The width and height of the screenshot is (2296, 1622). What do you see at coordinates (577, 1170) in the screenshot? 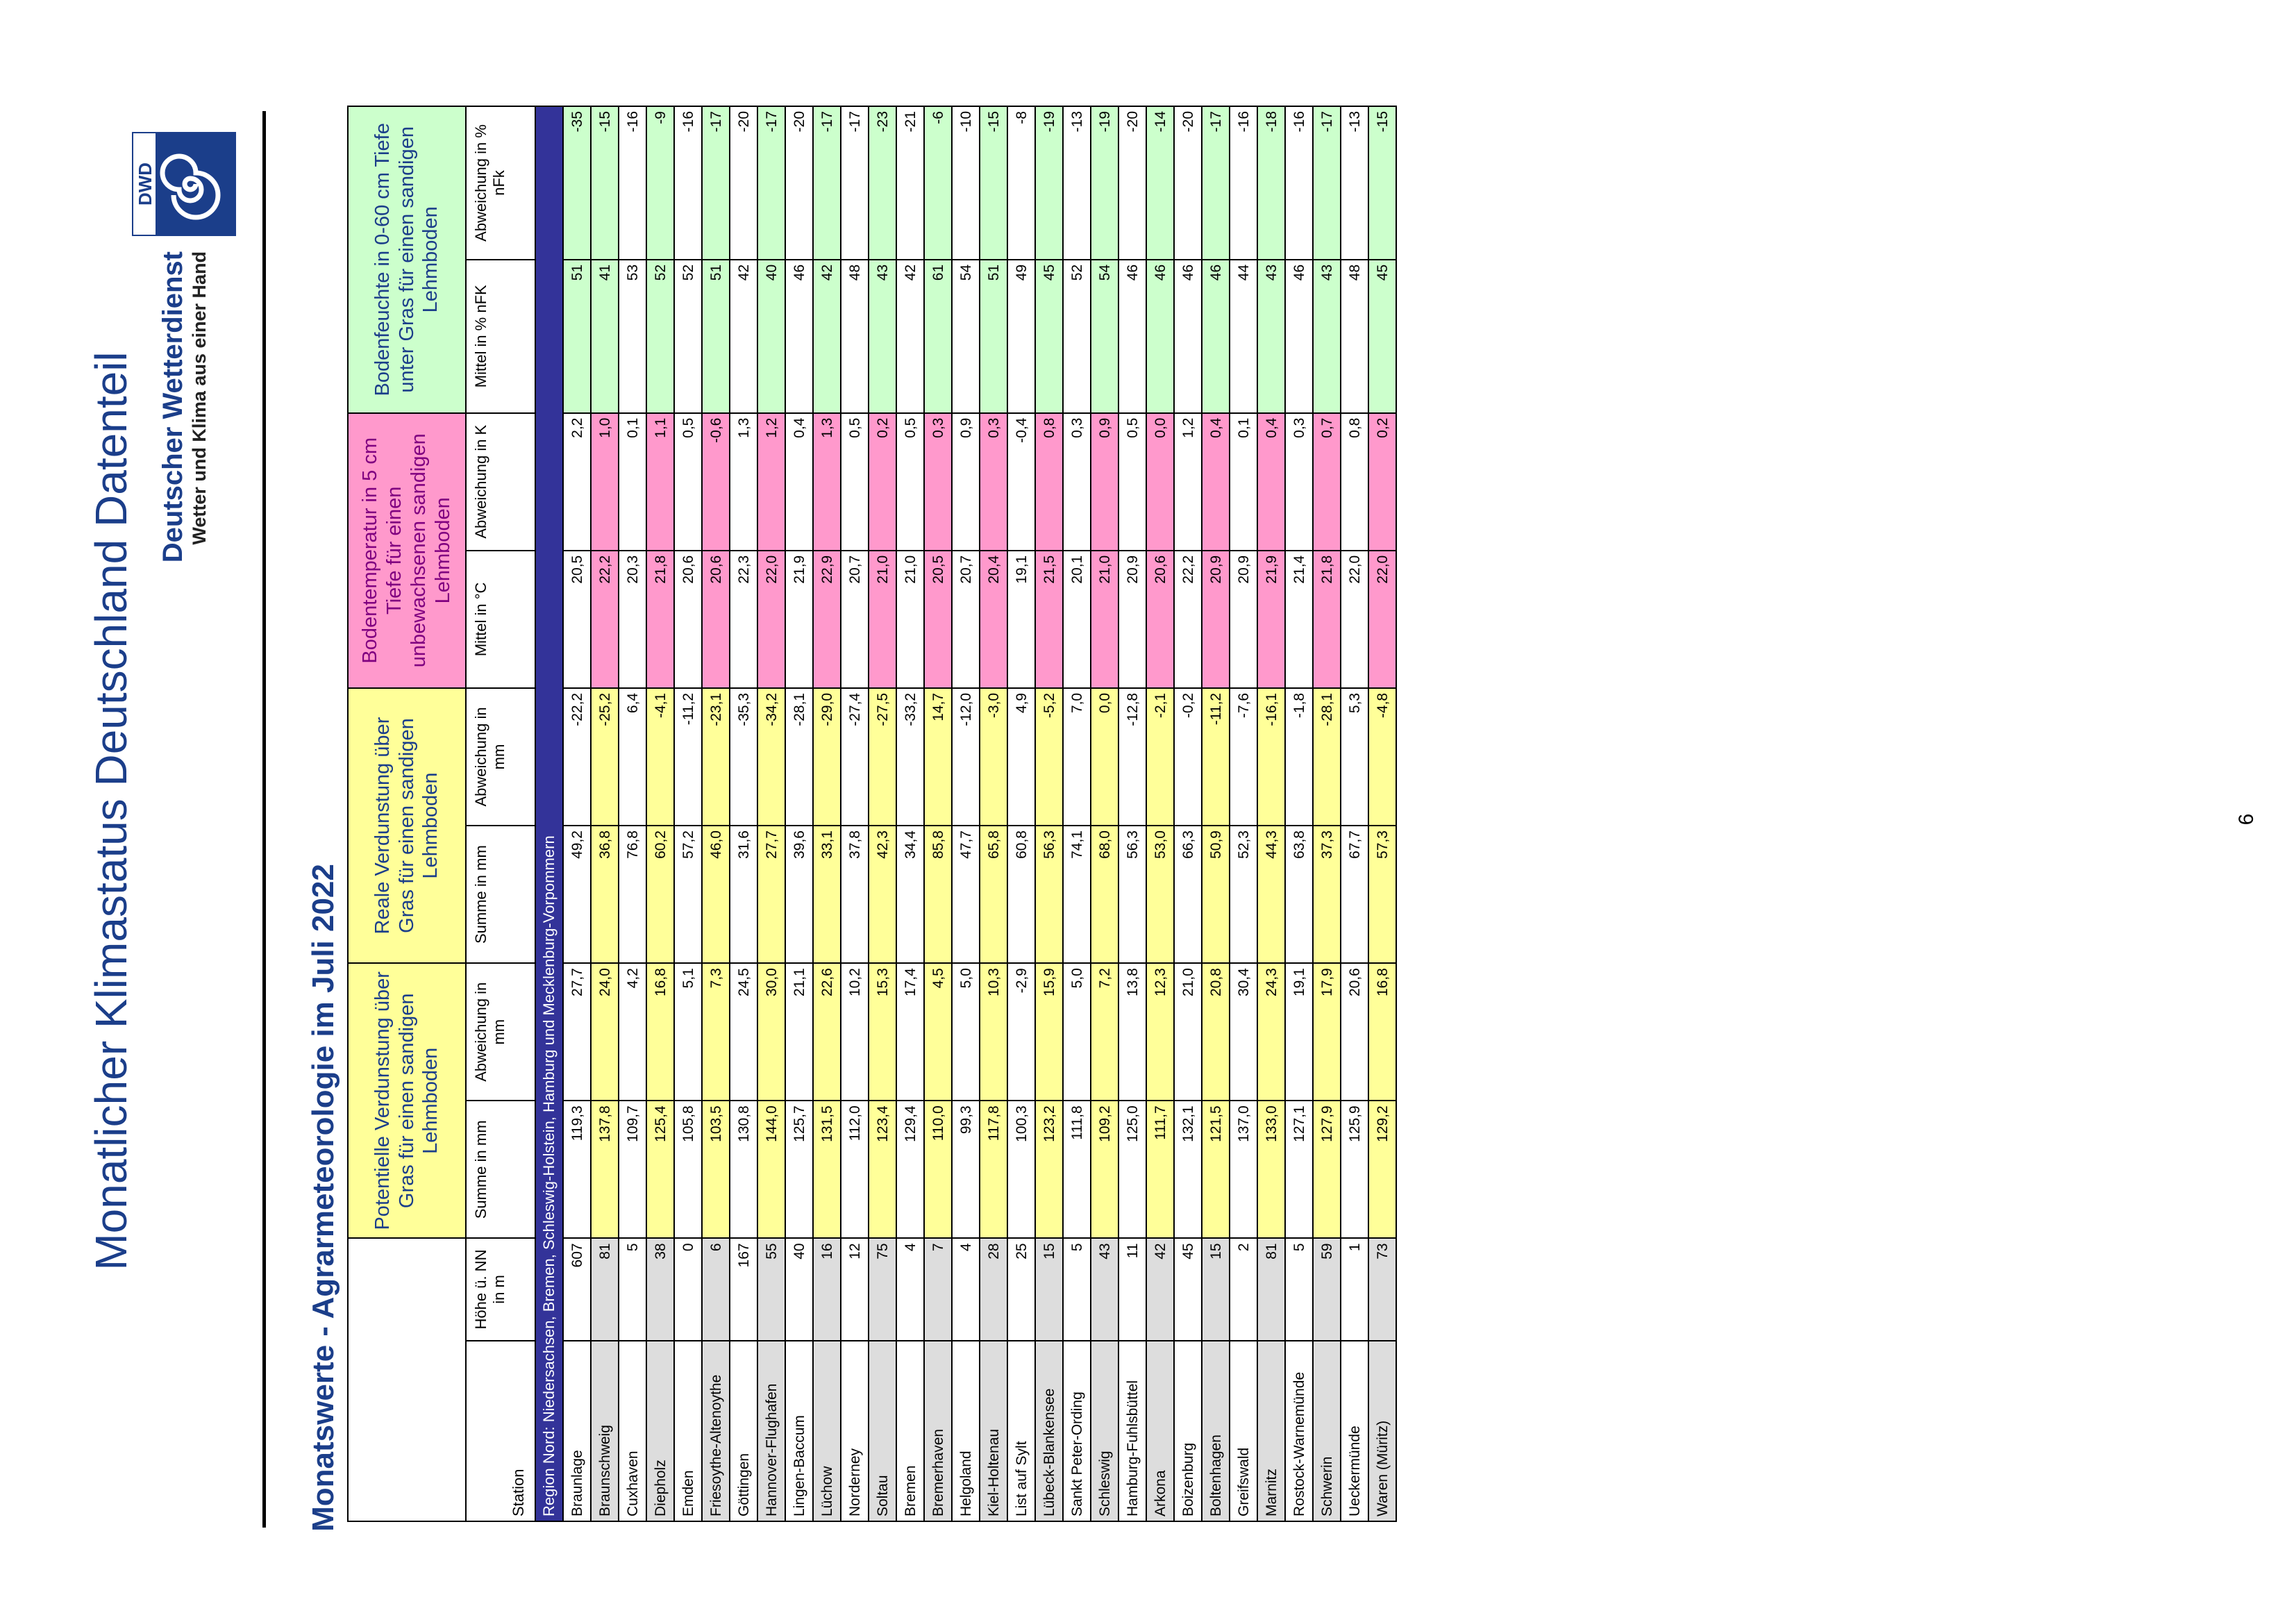
I see `value-cell-ps: 119,3` at bounding box center [577, 1170].